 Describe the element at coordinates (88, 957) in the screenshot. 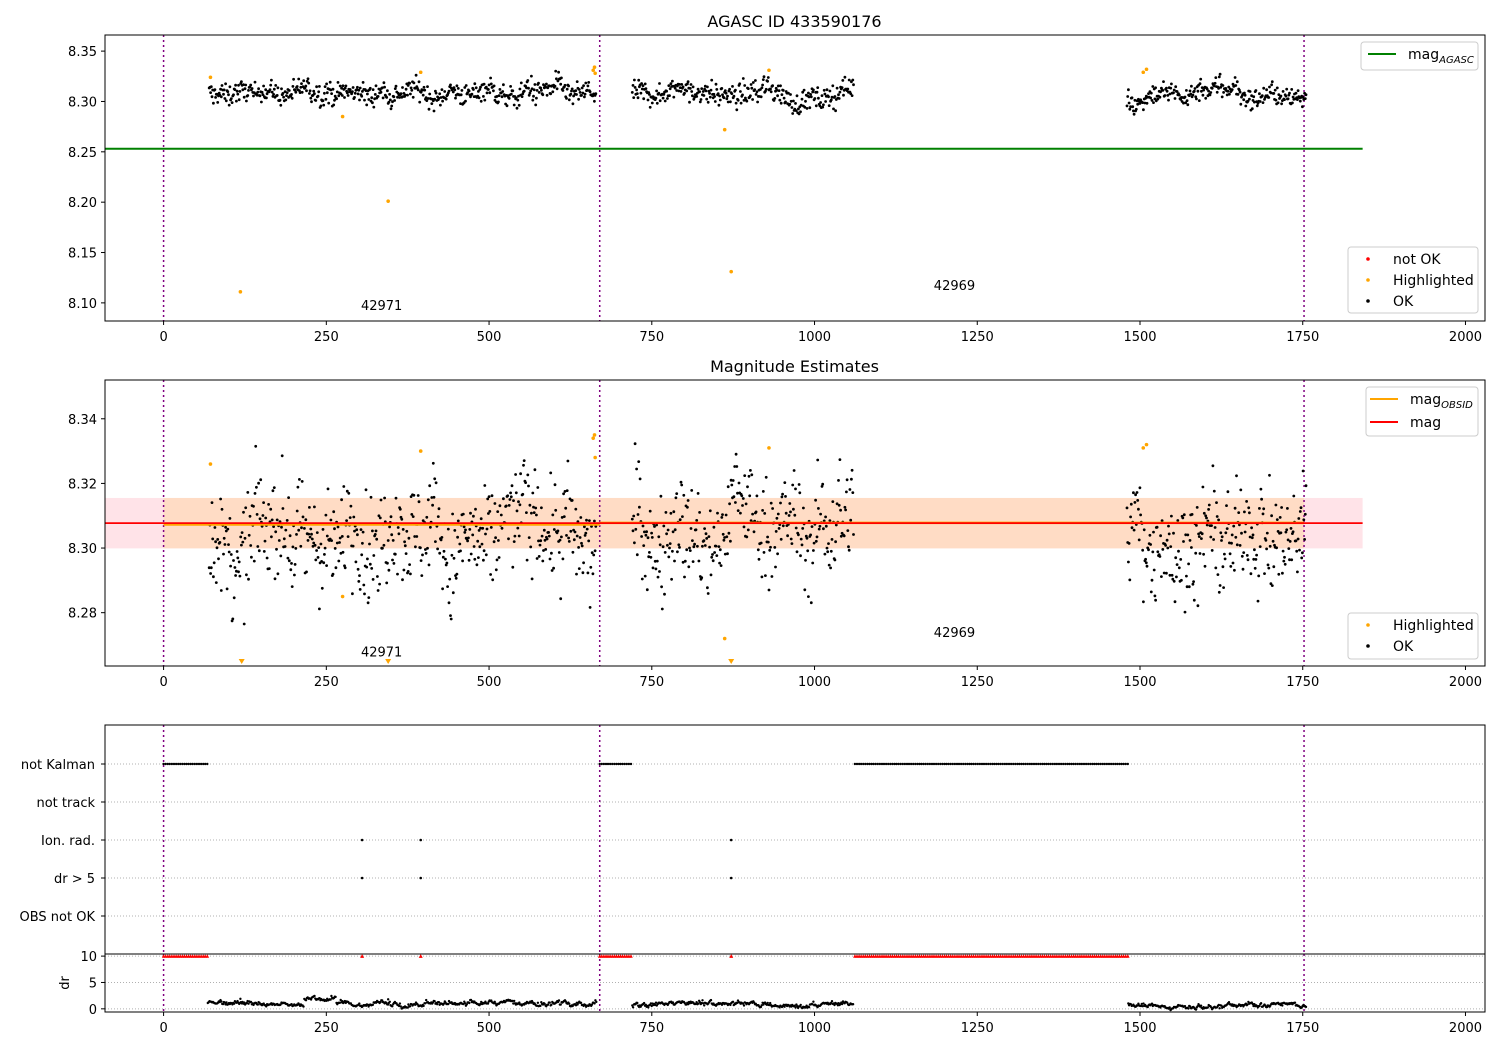

I see `dr-y-tick-label: 10` at that location.